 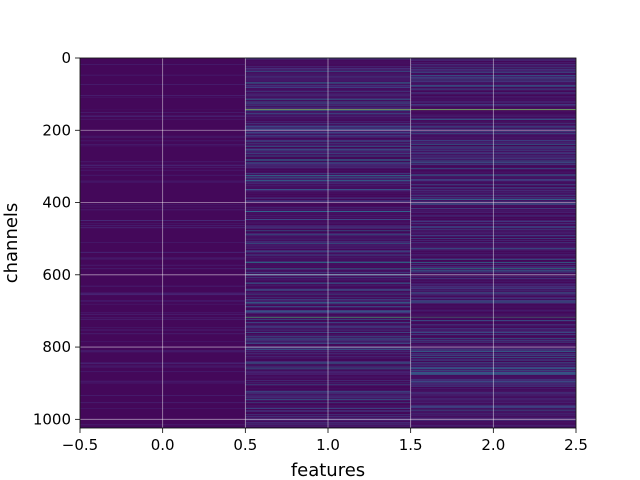 What do you see at coordinates (11, 243) in the screenshot?
I see `y-axis-label: channels` at bounding box center [11, 243].